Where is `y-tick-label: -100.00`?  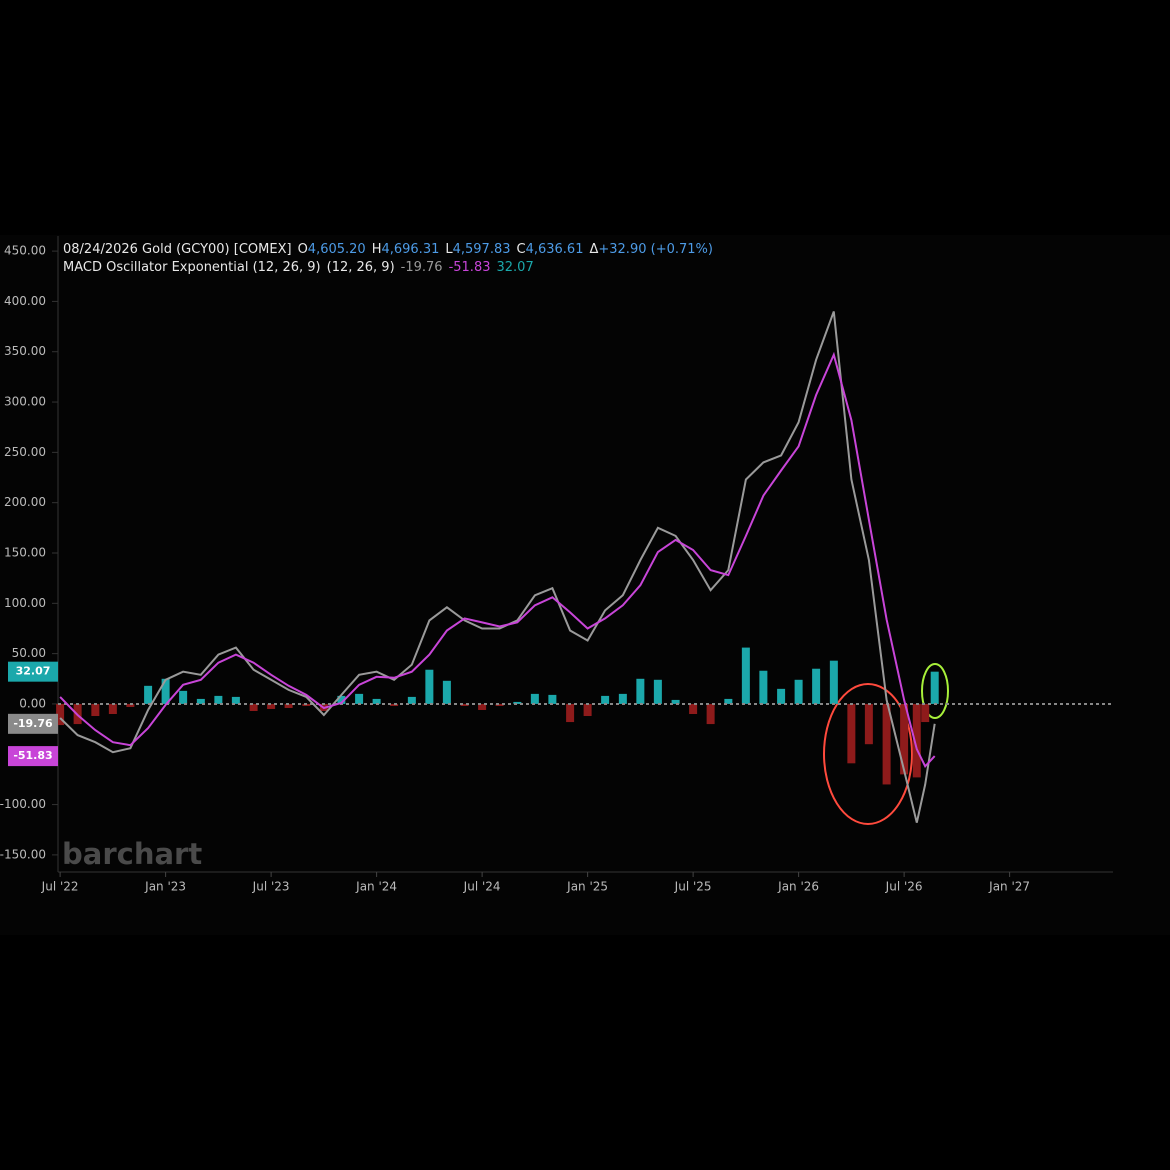
y-tick-label: -100.00 is located at coordinates (23, 804).